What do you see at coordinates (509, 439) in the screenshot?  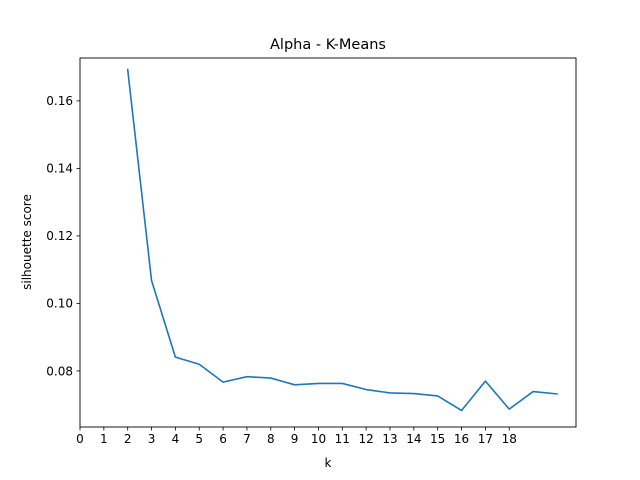 I see `x-tick-label: 18` at bounding box center [509, 439].